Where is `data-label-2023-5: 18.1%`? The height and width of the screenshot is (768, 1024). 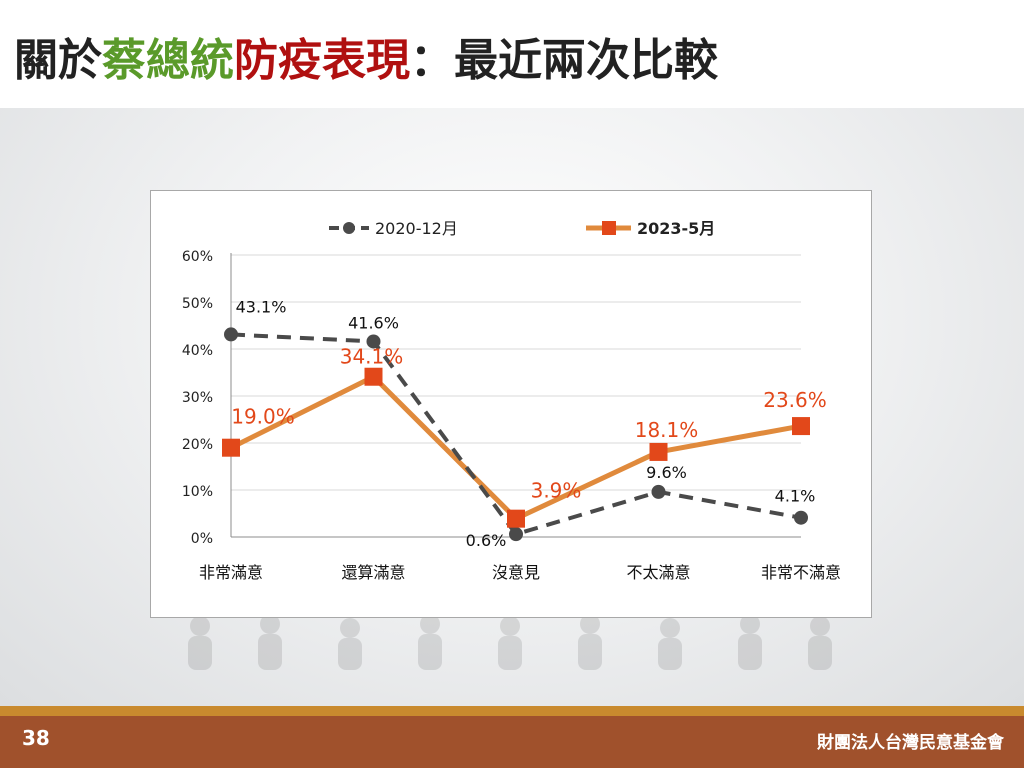 data-label-2023-5: 18.1% is located at coordinates (667, 430).